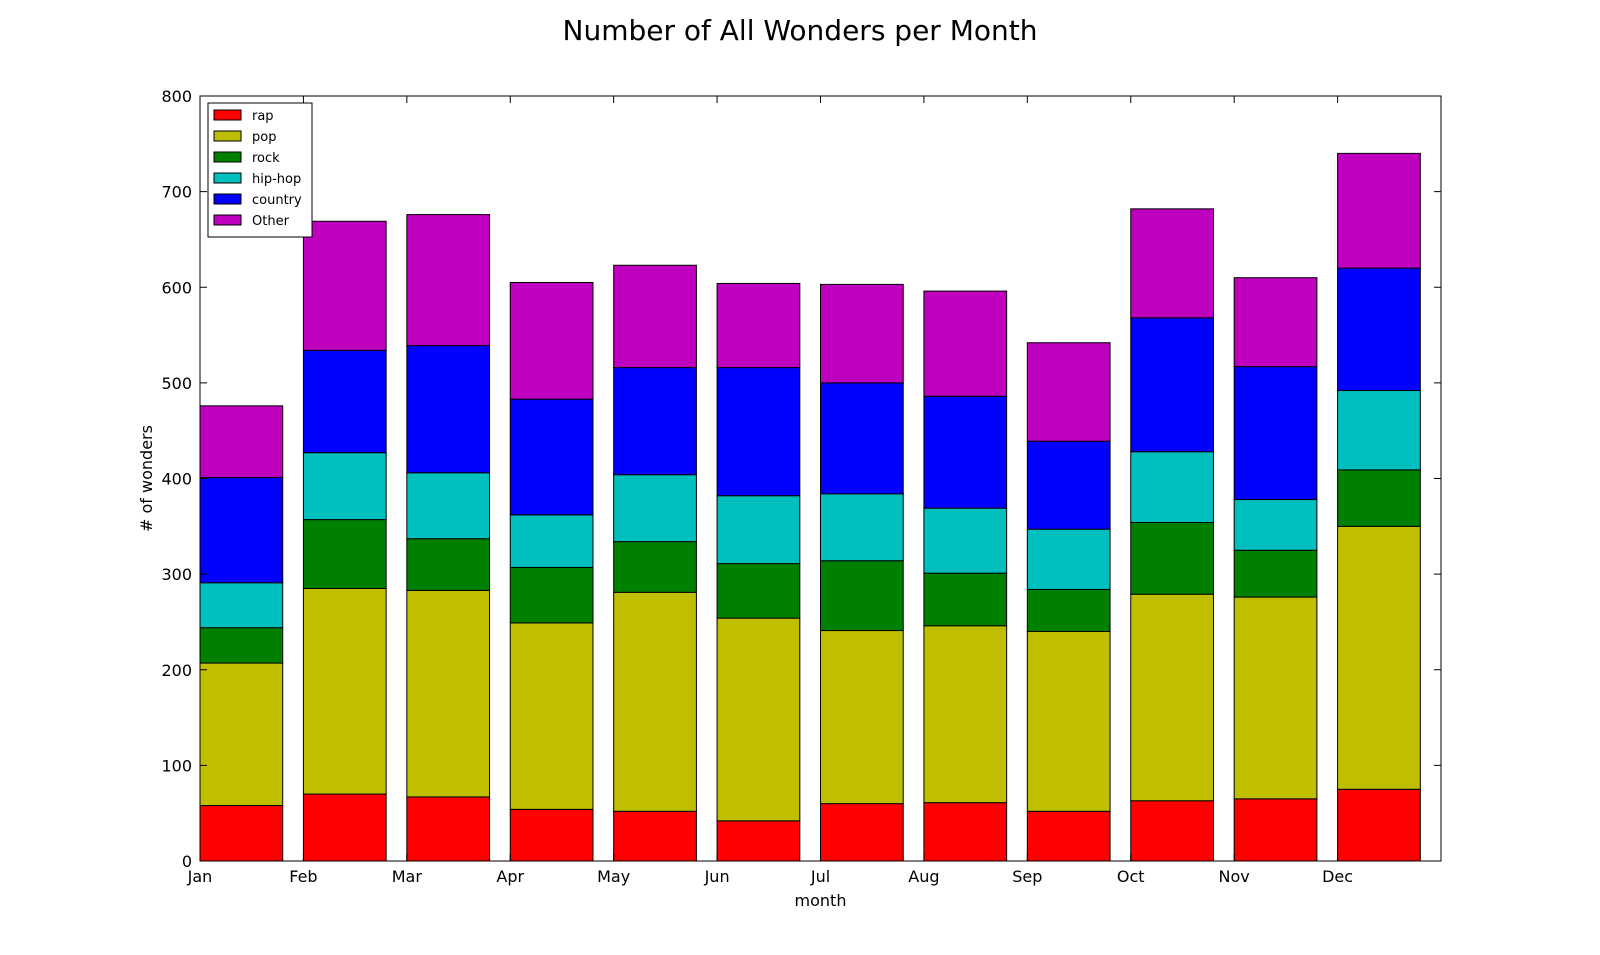  What do you see at coordinates (862, 438) in the screenshot?
I see `bar-country-jul` at bounding box center [862, 438].